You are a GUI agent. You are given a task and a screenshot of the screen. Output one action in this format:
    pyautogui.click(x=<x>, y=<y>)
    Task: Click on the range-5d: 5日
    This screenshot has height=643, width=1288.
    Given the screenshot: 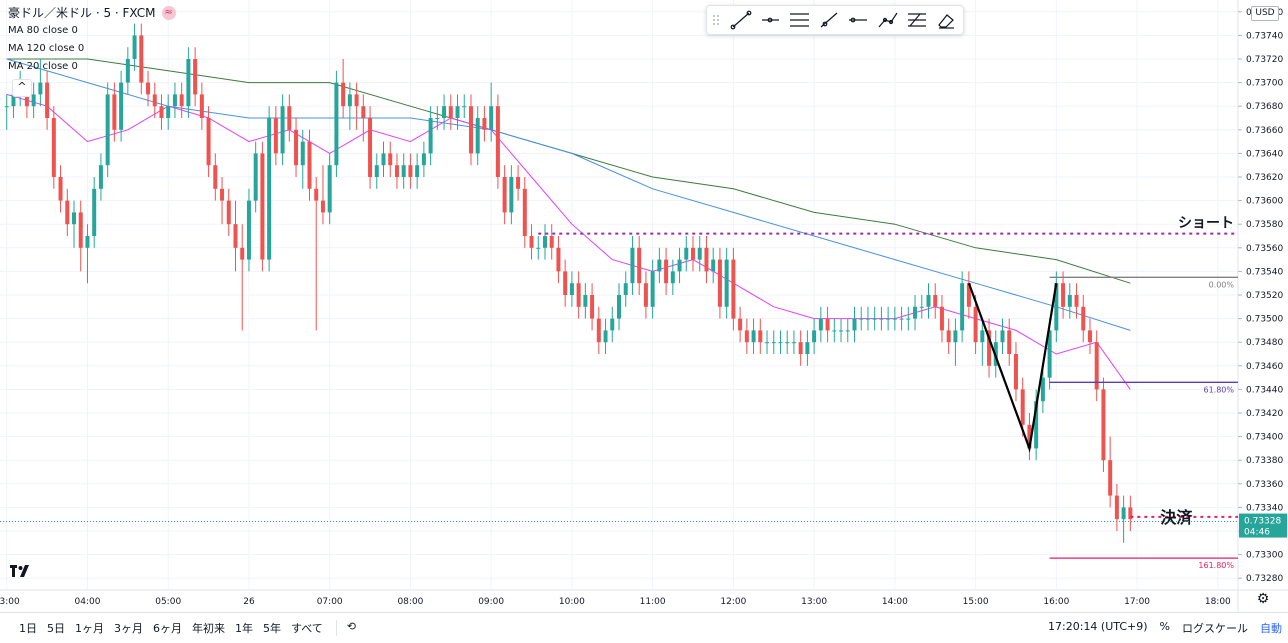 What is the action you would take?
    pyautogui.click(x=56, y=628)
    